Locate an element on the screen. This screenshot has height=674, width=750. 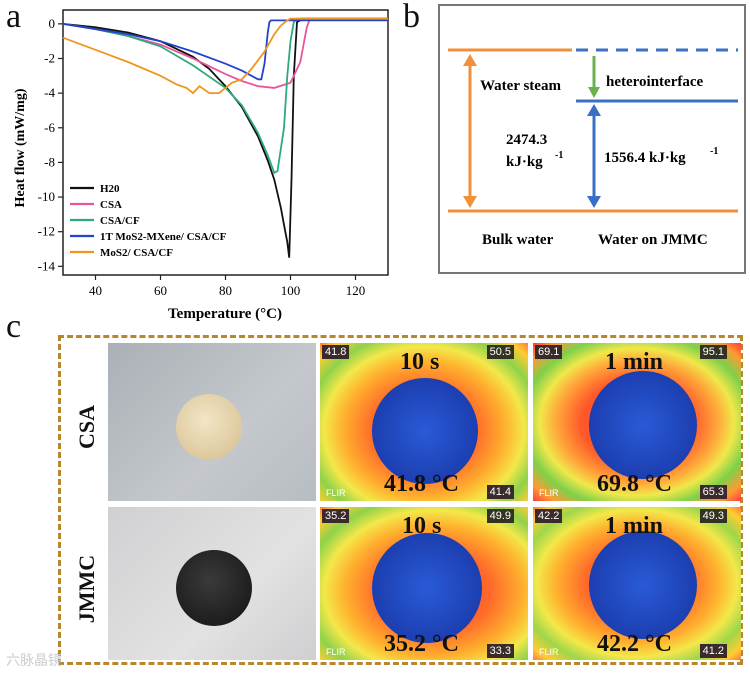
tag-min: 69.1 is located at coordinates (549, 352).